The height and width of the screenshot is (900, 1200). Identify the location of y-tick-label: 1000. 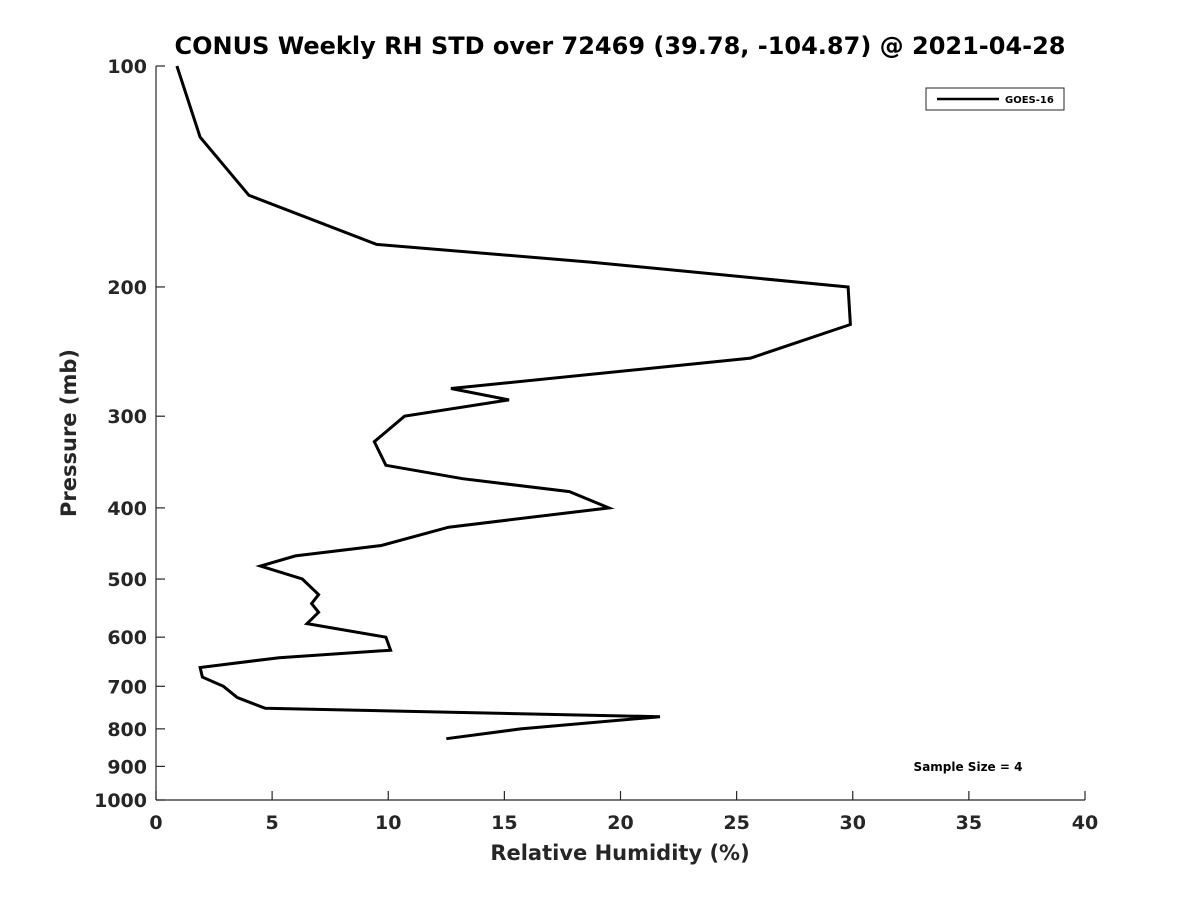
(120, 801).